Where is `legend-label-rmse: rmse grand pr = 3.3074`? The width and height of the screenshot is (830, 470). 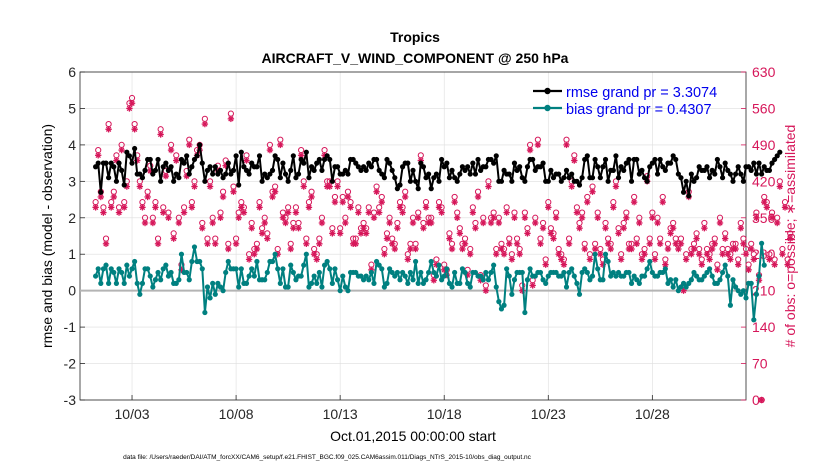 legend-label-rmse: rmse grand pr = 3.3074 is located at coordinates (641, 93).